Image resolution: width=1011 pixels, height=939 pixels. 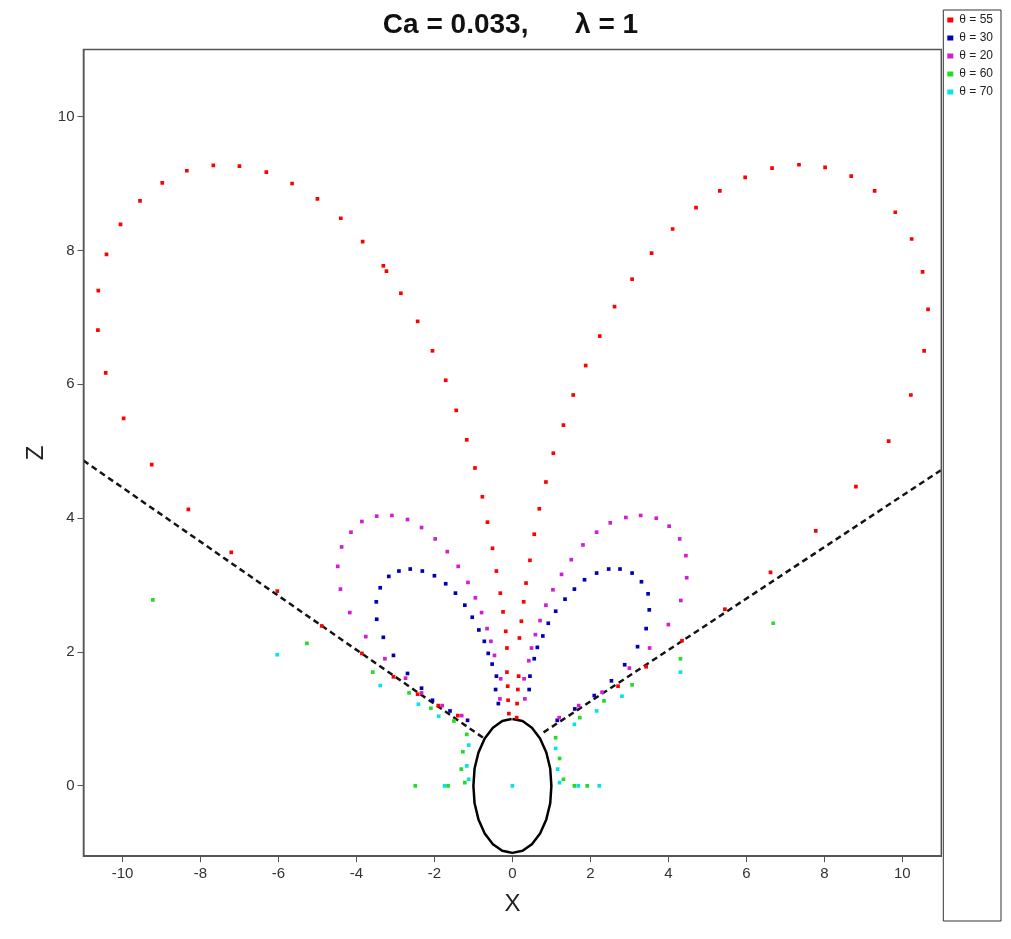 What do you see at coordinates (668, 873) in the screenshot?
I see `x-tick-label: 4` at bounding box center [668, 873].